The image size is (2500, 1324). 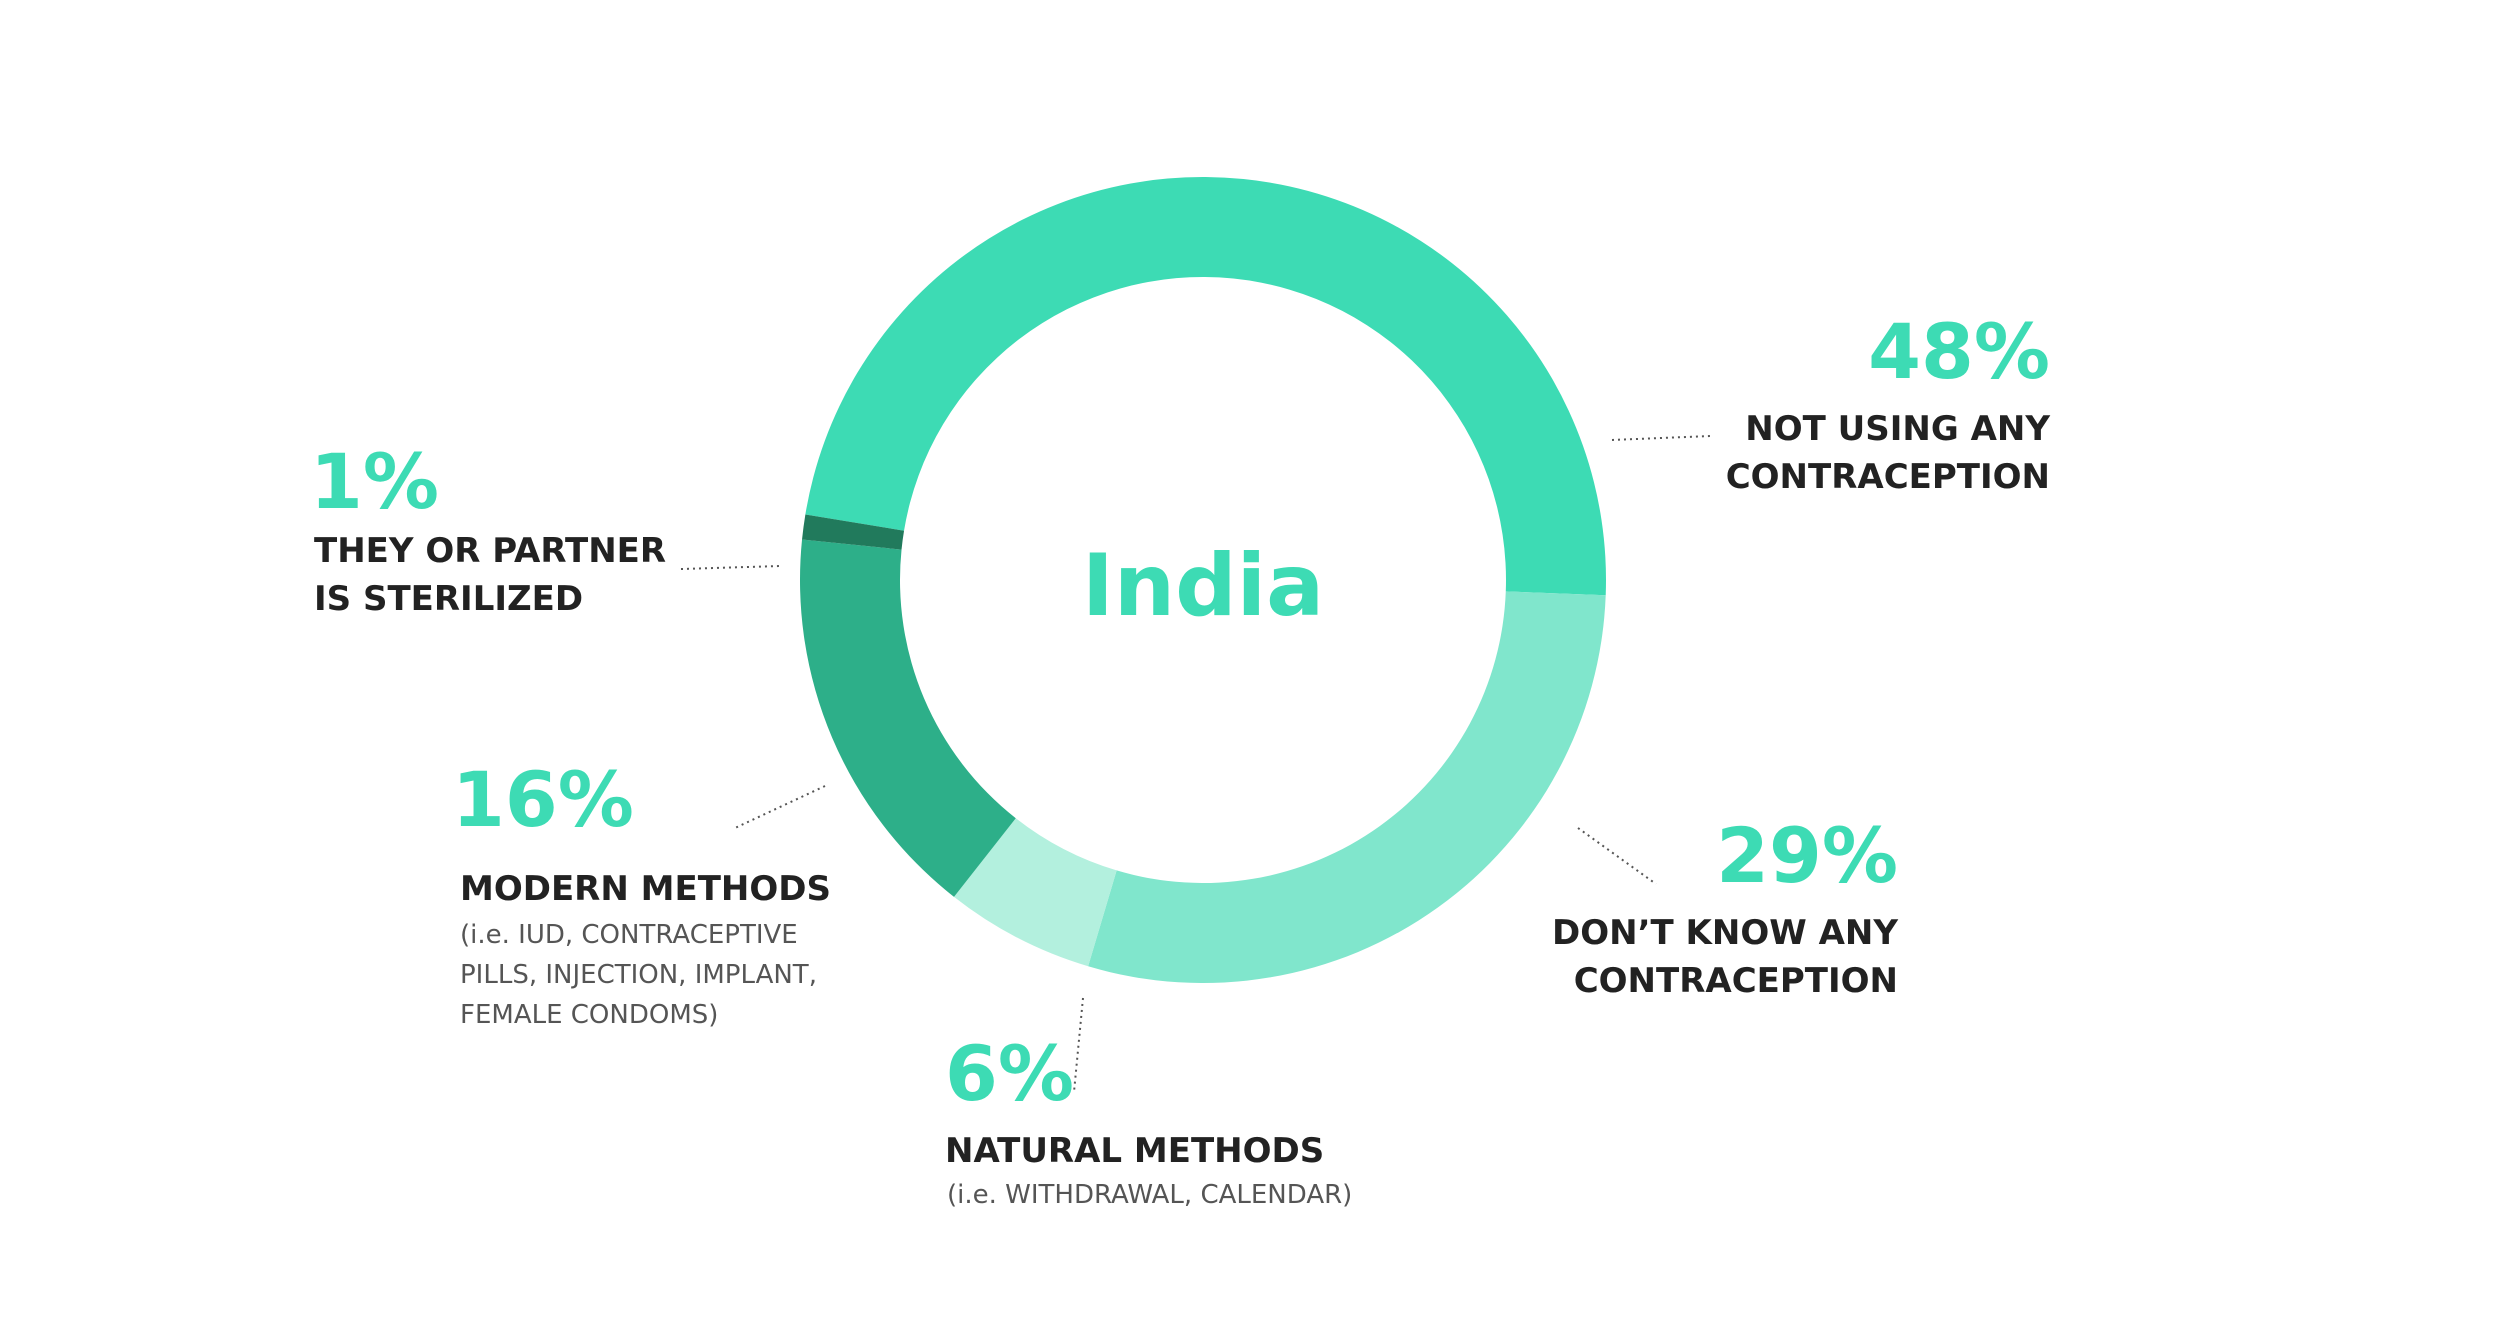 I want to click on pct-sterilized: 1%, so click(x=374, y=481).